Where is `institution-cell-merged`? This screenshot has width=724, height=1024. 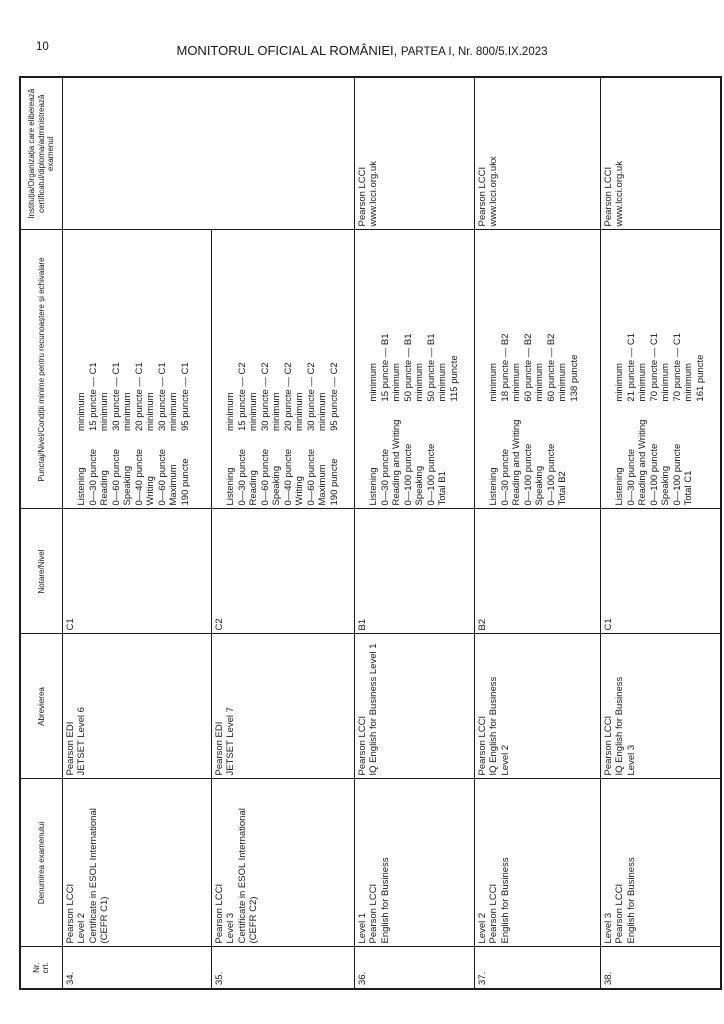 institution-cell-merged is located at coordinates (208, 153).